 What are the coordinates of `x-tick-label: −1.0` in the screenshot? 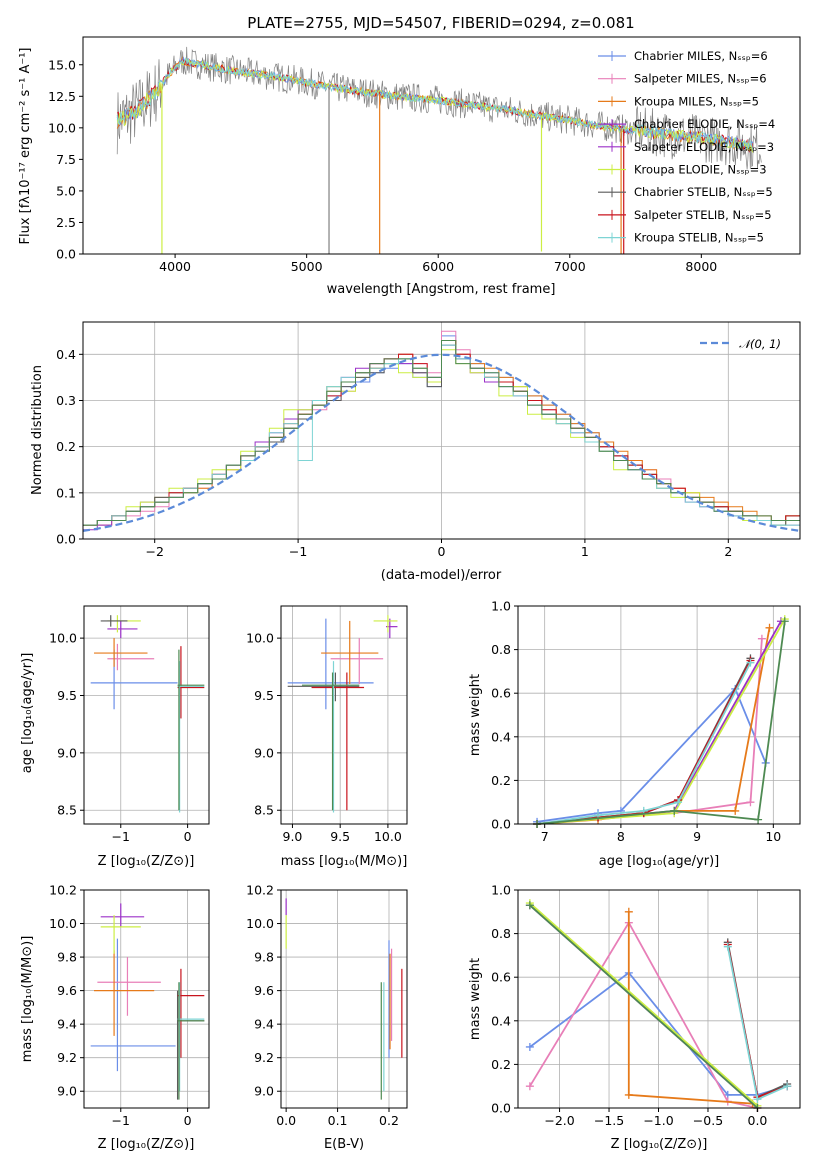 It's located at (658, 1120).